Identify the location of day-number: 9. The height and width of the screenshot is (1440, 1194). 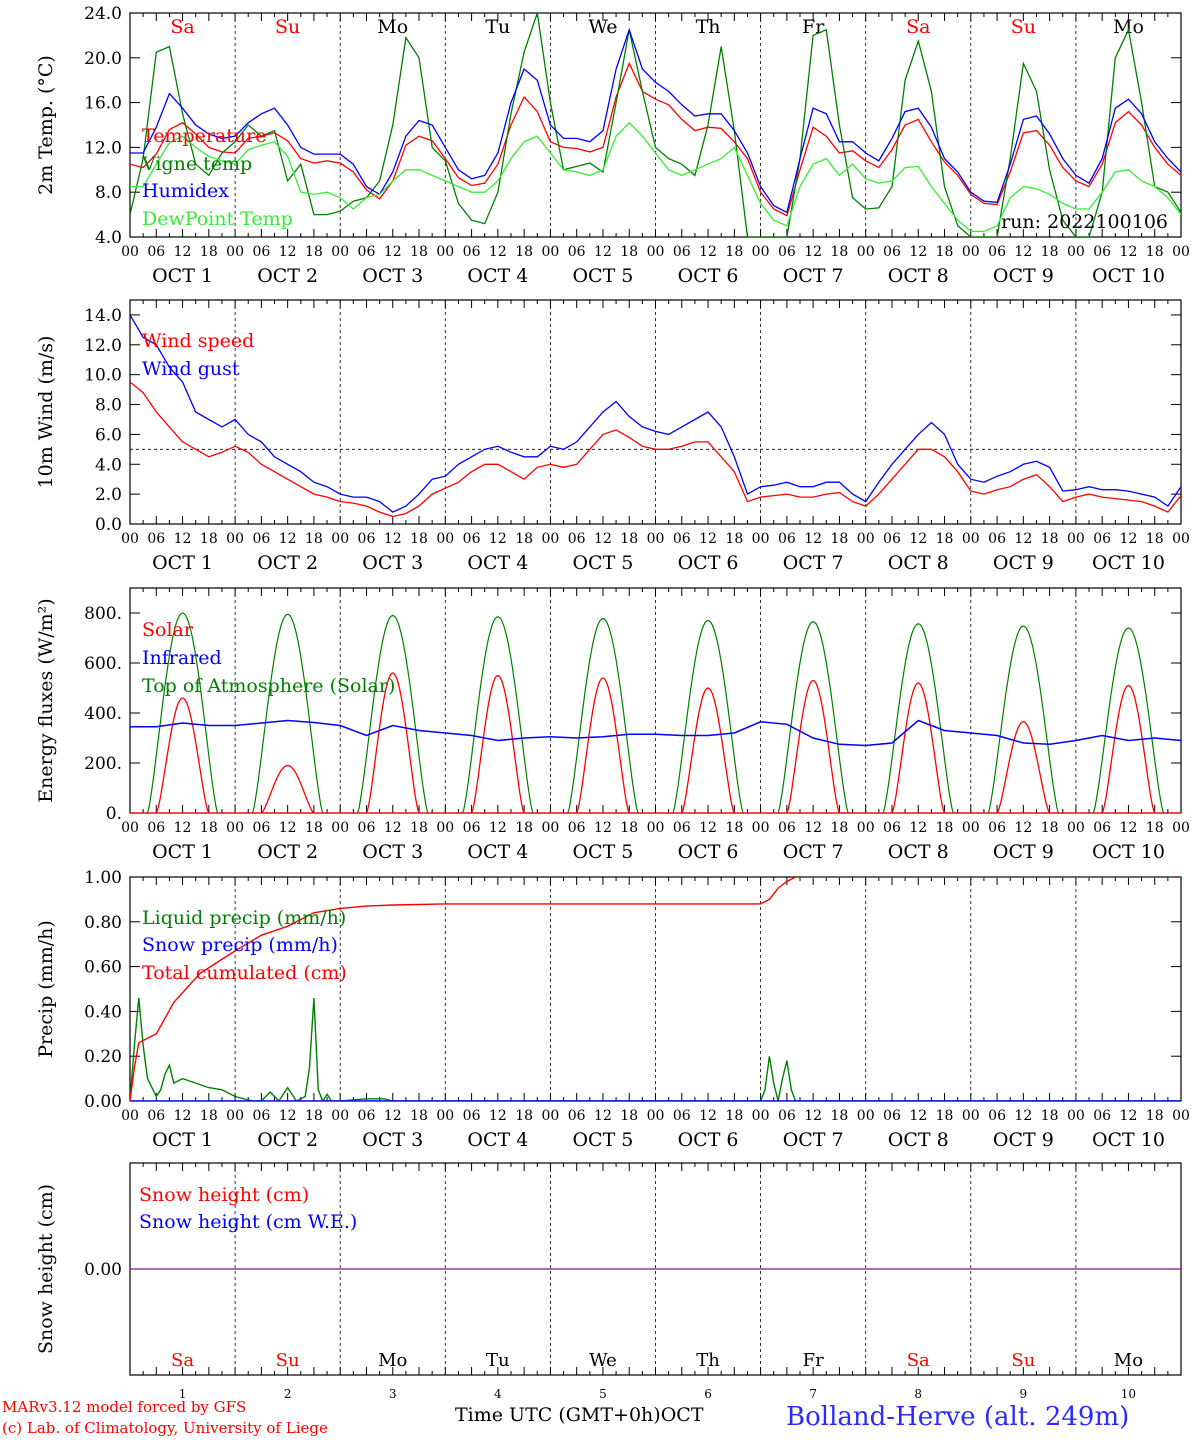
(1024, 1394).